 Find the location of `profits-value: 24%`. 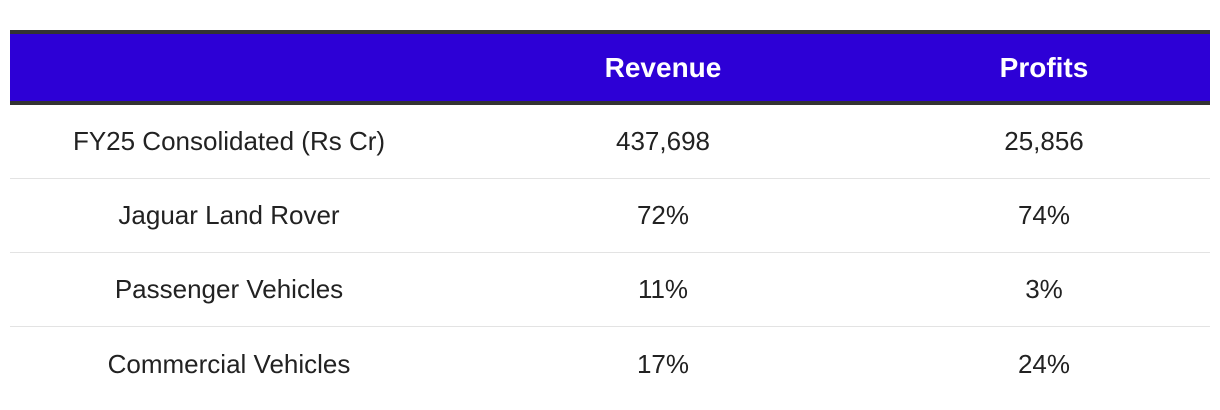

profits-value: 24% is located at coordinates (1044, 363).